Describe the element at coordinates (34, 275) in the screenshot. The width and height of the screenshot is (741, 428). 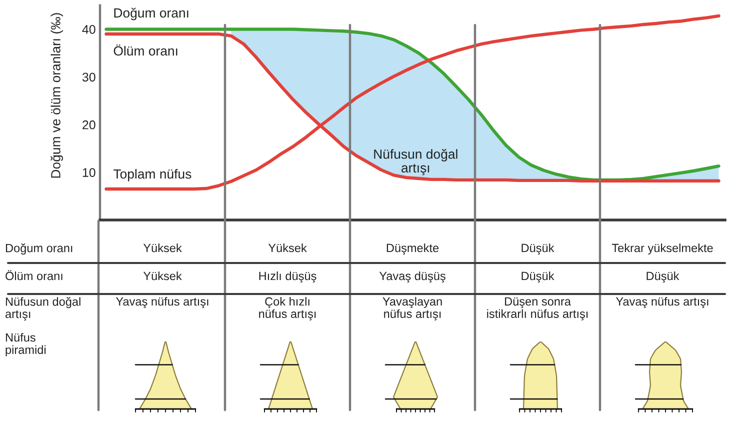
I see `category-label: Ölüm oranı` at that location.